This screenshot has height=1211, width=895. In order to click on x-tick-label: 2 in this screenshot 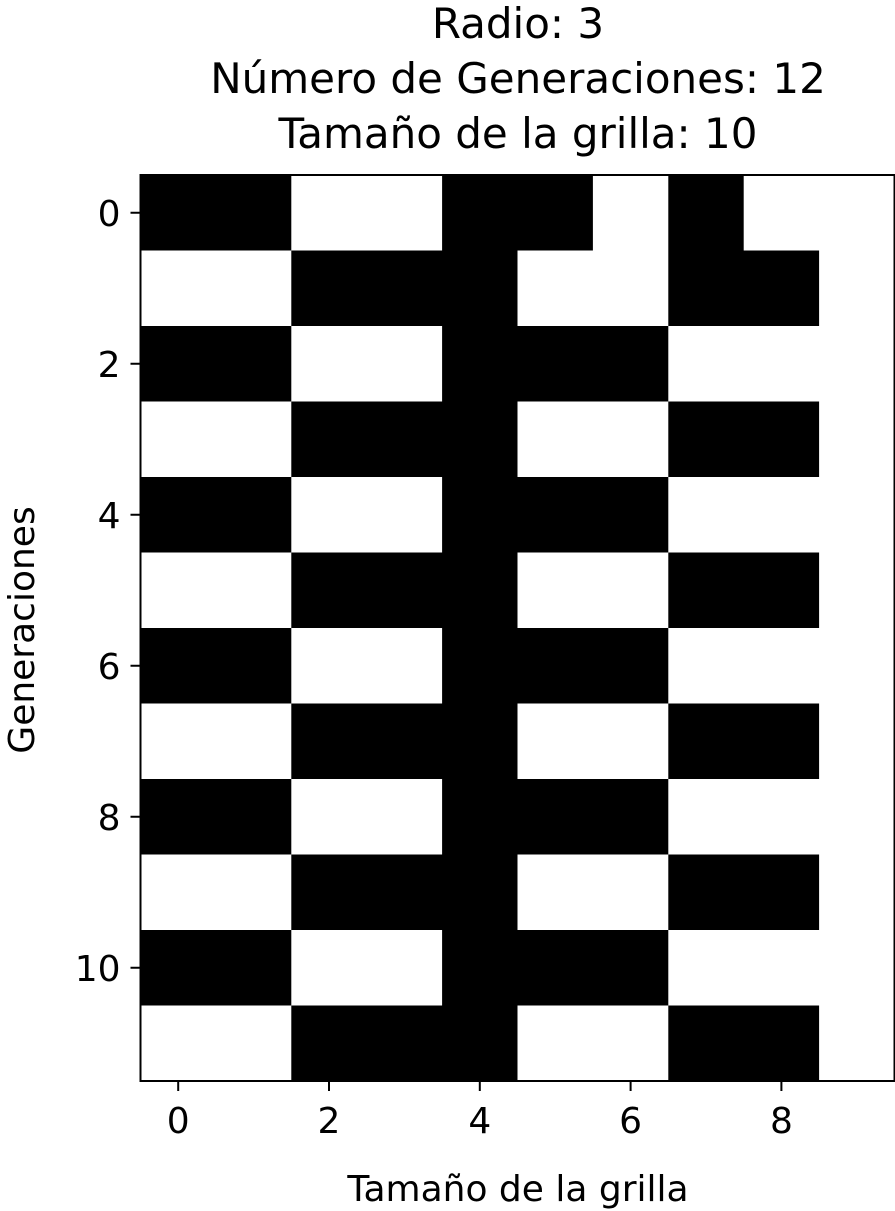, I will do `click(329, 1121)`.